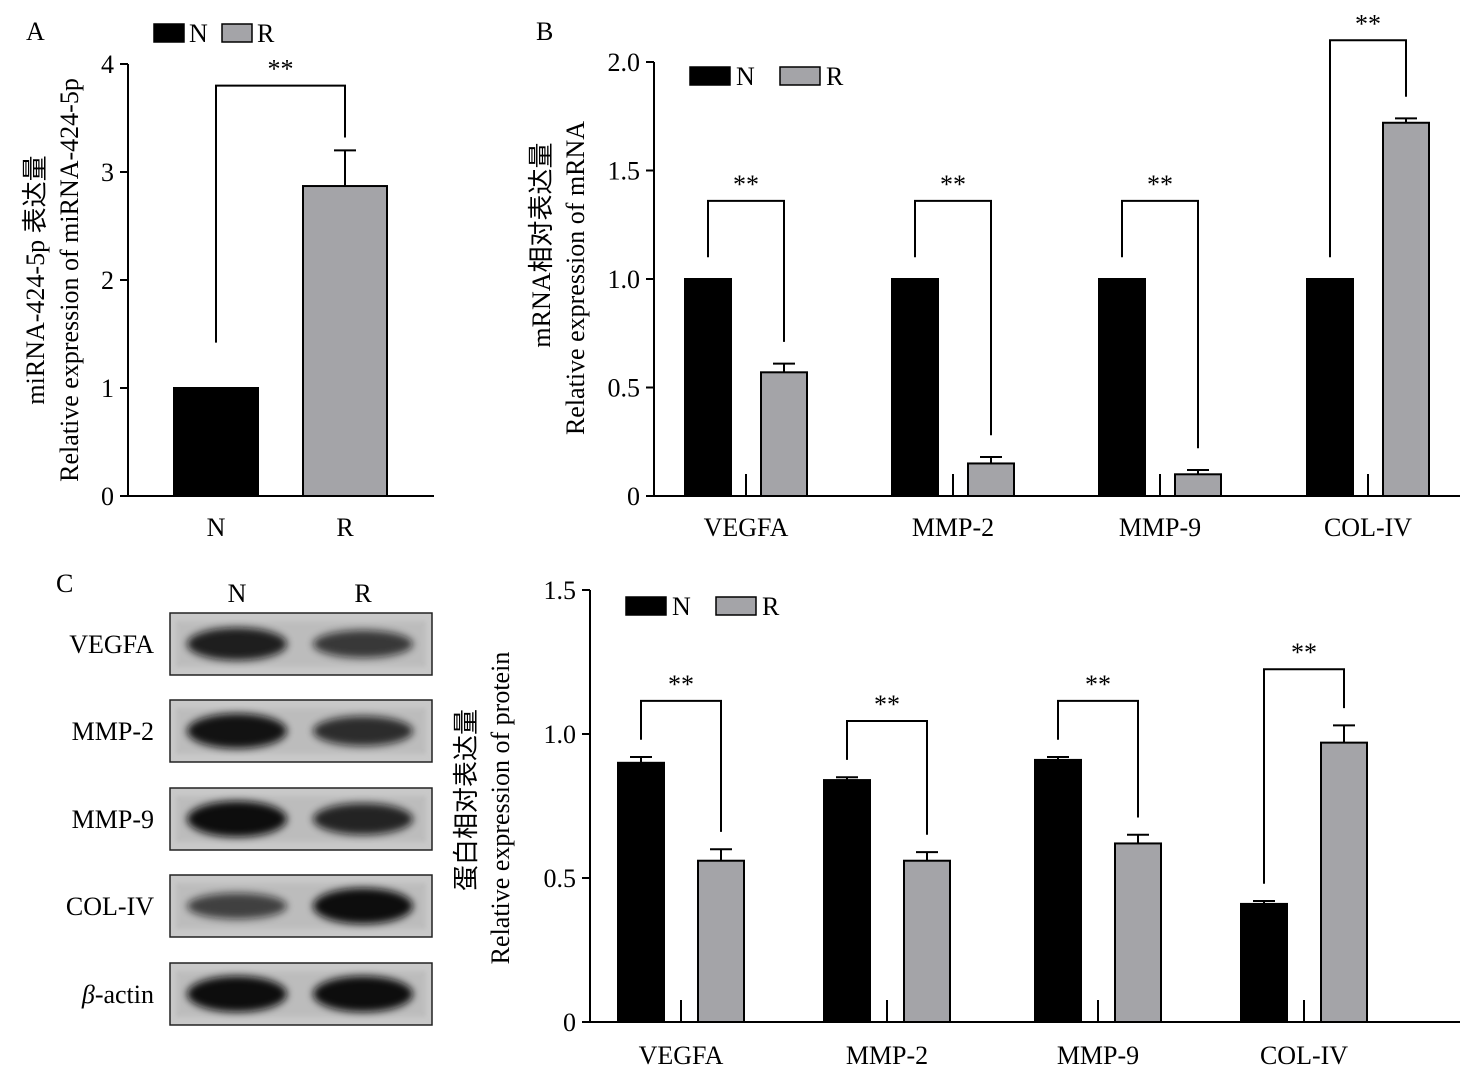  Describe the element at coordinates (216, 527) in the screenshot. I see `x-tick-label: N` at that location.